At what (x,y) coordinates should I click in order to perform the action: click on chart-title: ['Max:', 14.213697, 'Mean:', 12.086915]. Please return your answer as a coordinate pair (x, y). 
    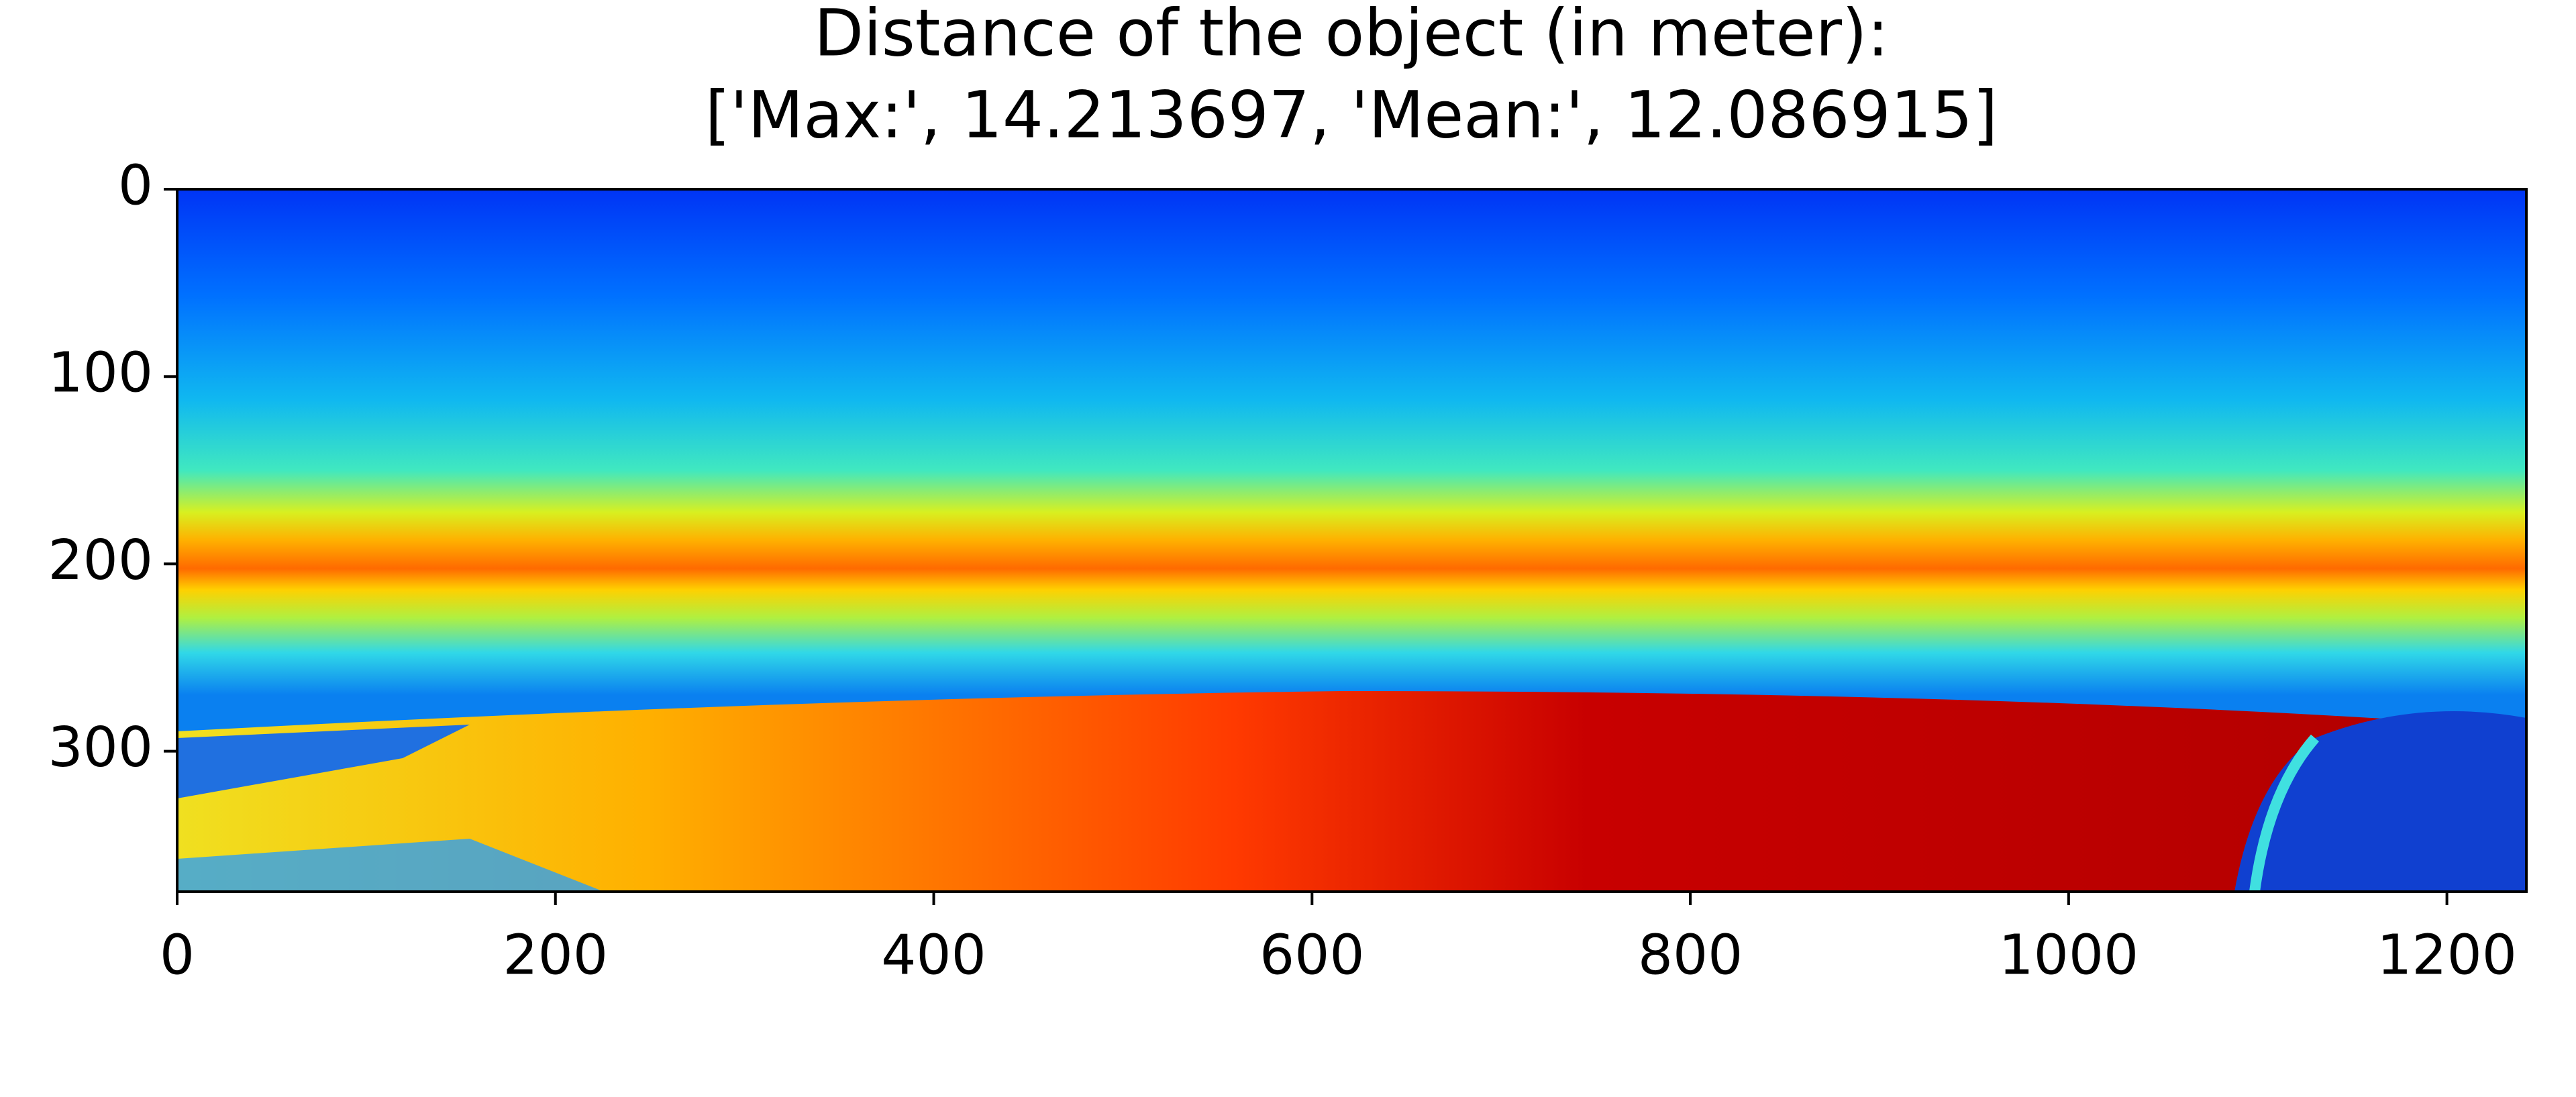
    Looking at the image, I should click on (1351, 114).